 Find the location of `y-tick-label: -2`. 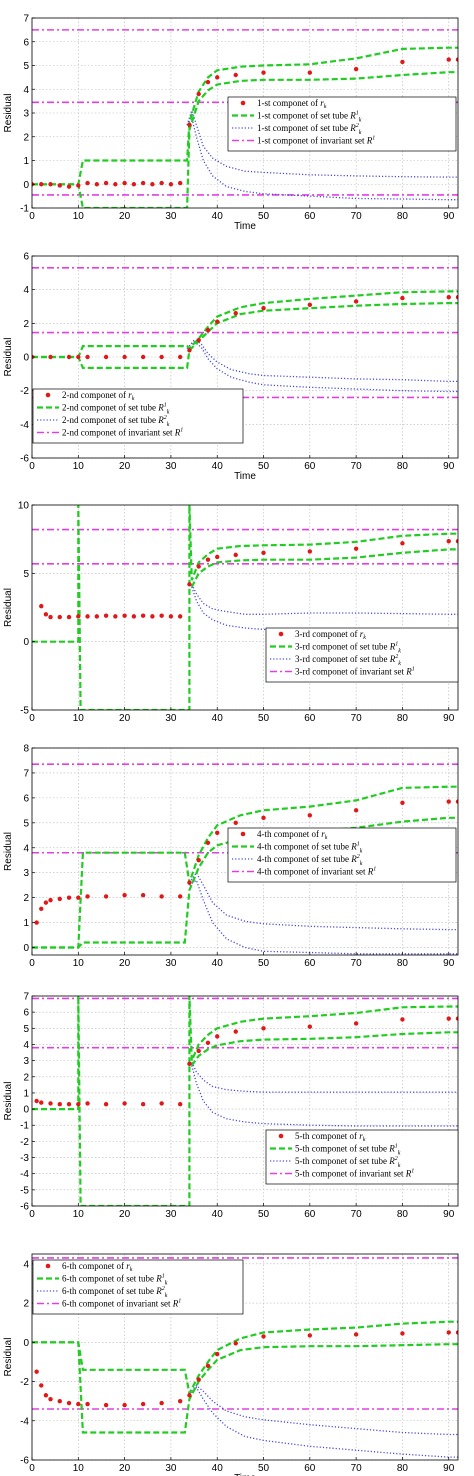

y-tick-label: -2 is located at coordinates (24, 1142).